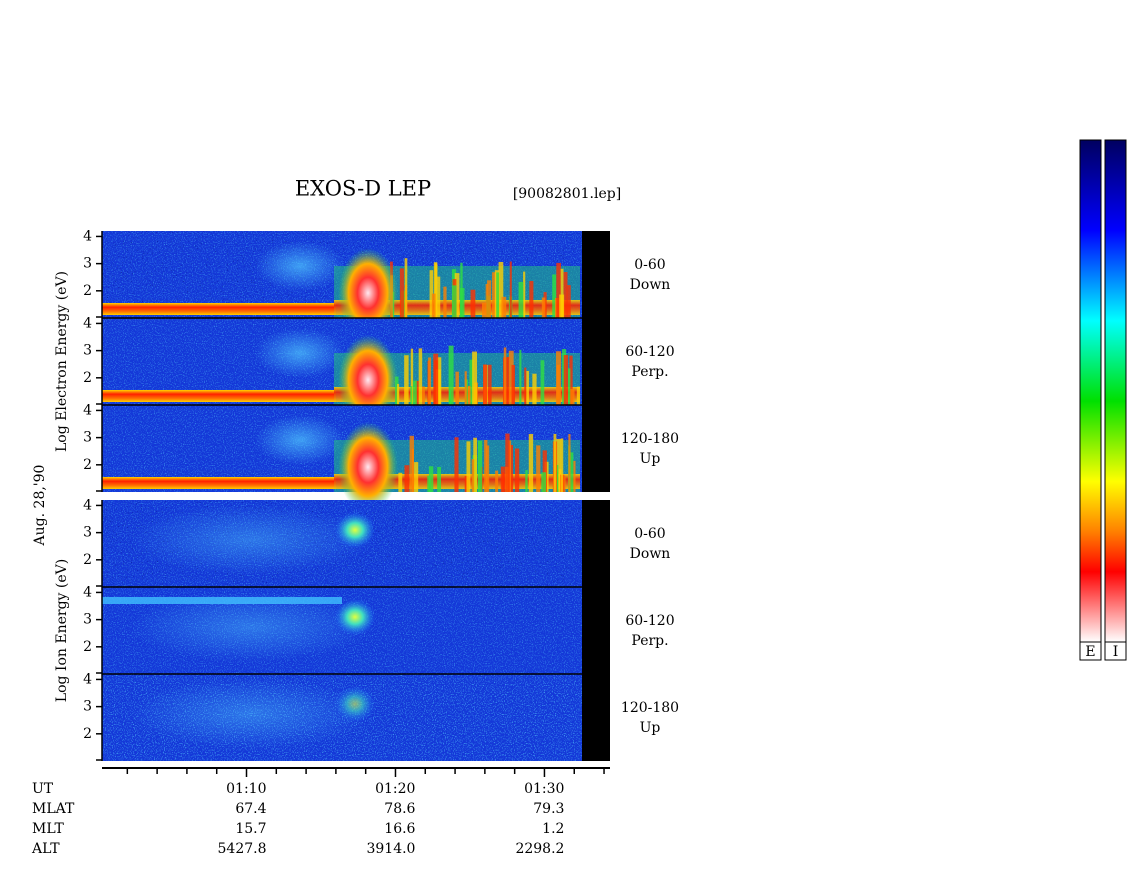 The image size is (1130, 879). What do you see at coordinates (650, 708) in the screenshot?
I see `pitch-angle: 120-180` at bounding box center [650, 708].